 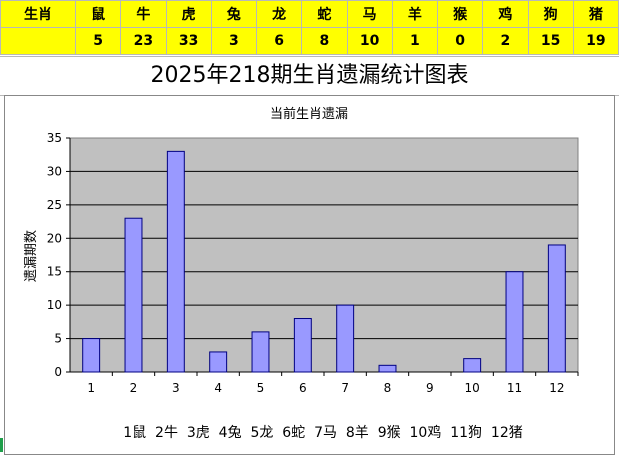 I want to click on x-tick-label: 8, so click(x=388, y=388).